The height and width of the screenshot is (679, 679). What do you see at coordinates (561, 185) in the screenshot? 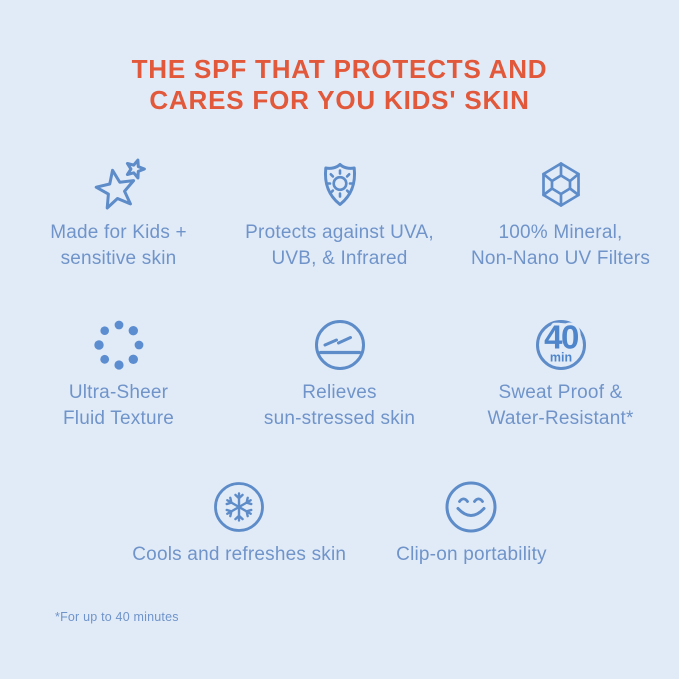
I see `mineral-gem-icon` at bounding box center [561, 185].